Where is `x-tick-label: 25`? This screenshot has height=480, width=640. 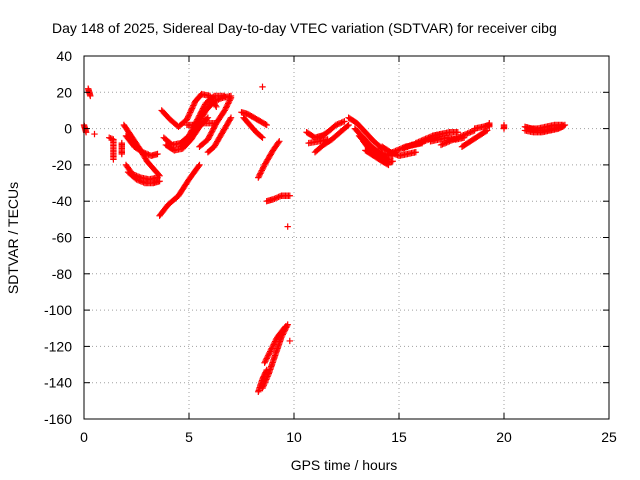
x-tick-label: 25 is located at coordinates (609, 437).